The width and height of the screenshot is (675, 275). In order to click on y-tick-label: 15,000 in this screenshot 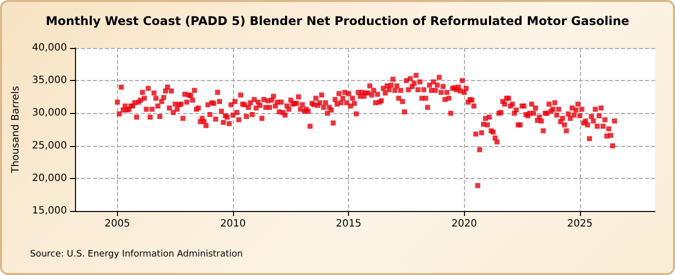, I will do `click(49, 211)`.